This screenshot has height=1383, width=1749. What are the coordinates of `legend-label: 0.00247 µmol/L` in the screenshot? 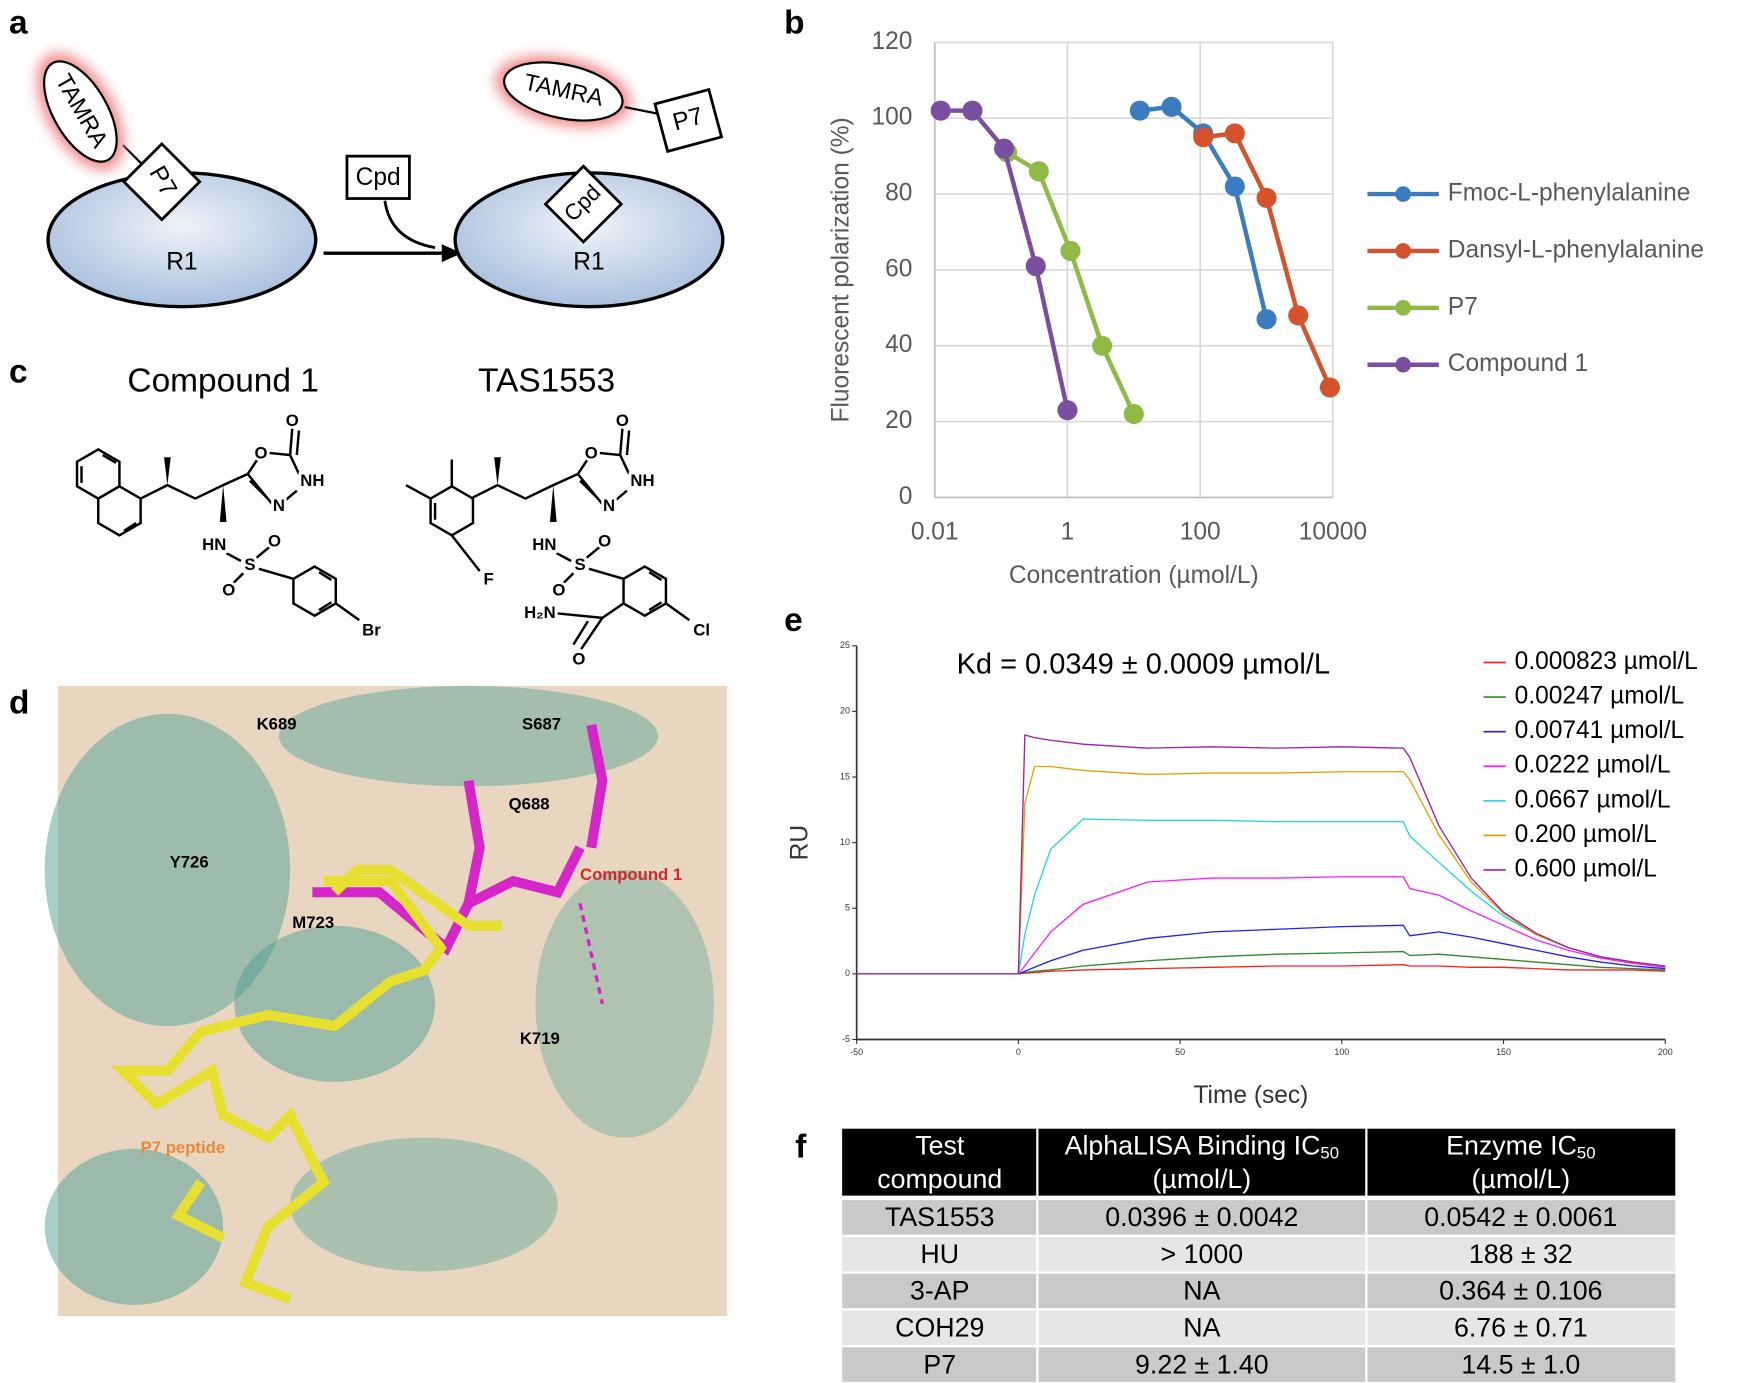 It's located at (1600, 696).